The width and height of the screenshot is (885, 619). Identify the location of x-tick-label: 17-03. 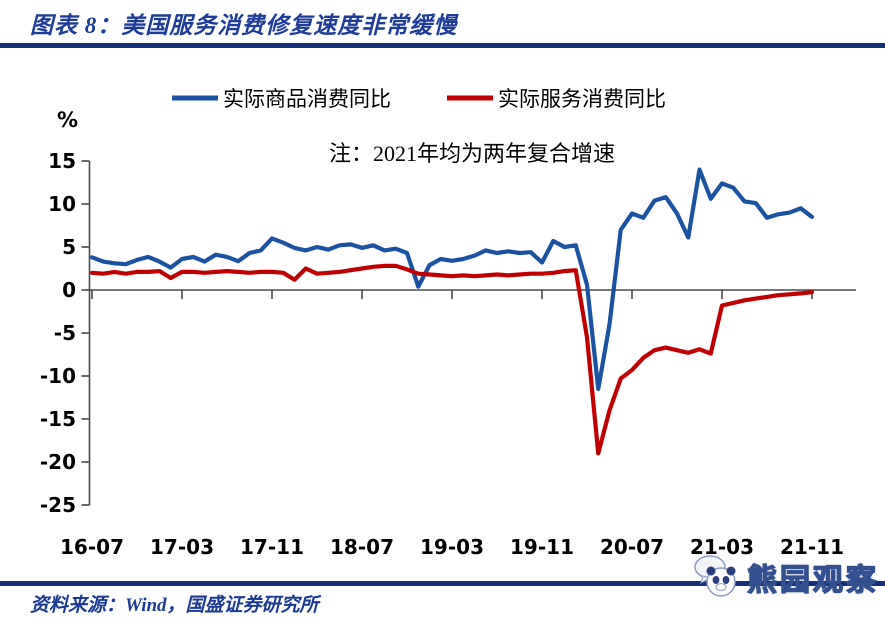
(182, 547).